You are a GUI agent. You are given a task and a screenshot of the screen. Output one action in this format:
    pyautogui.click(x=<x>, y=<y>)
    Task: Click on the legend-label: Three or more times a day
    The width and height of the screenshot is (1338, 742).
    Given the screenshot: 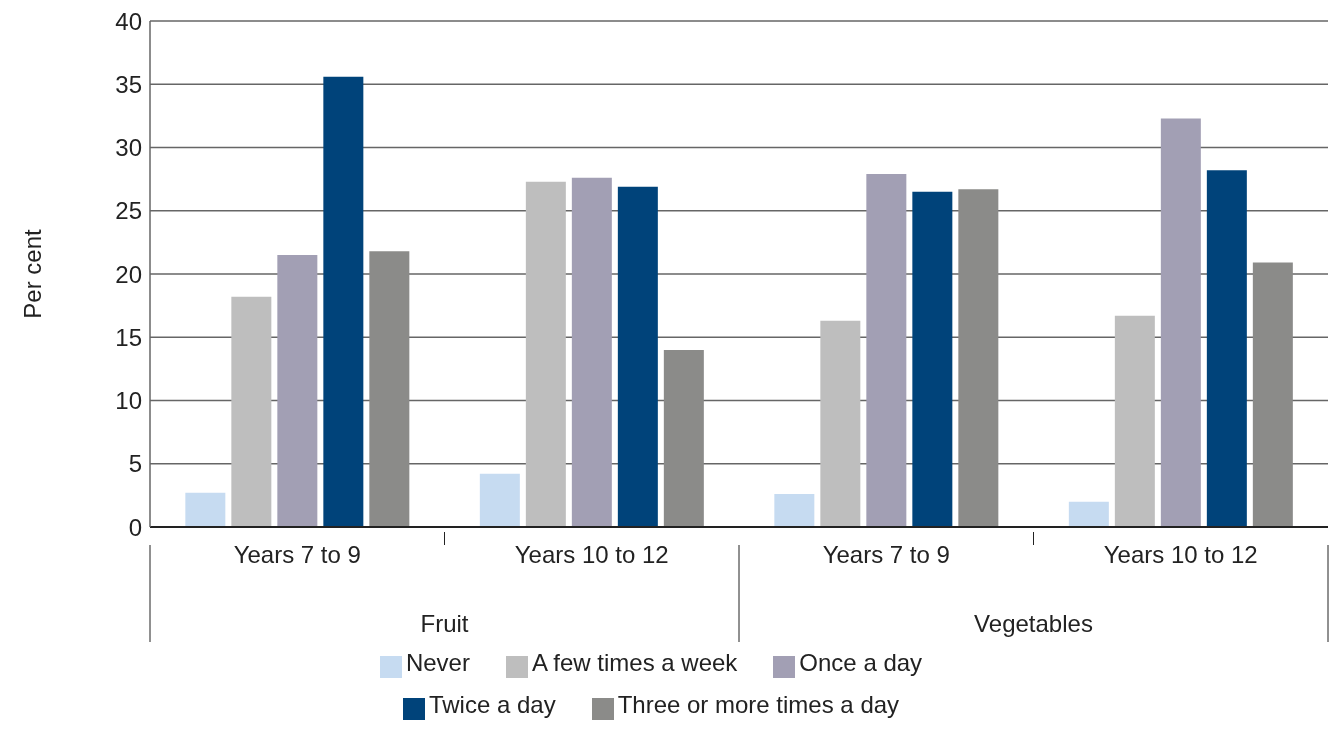 What is the action you would take?
    pyautogui.click(x=758, y=704)
    